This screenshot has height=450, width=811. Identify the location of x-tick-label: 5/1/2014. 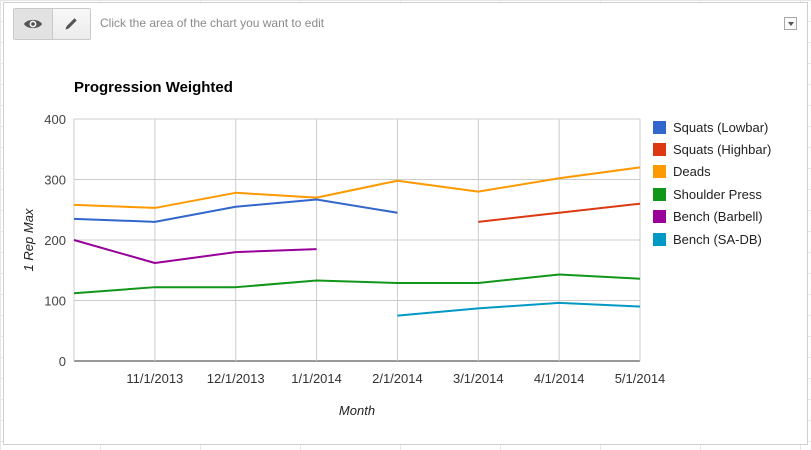
(640, 378).